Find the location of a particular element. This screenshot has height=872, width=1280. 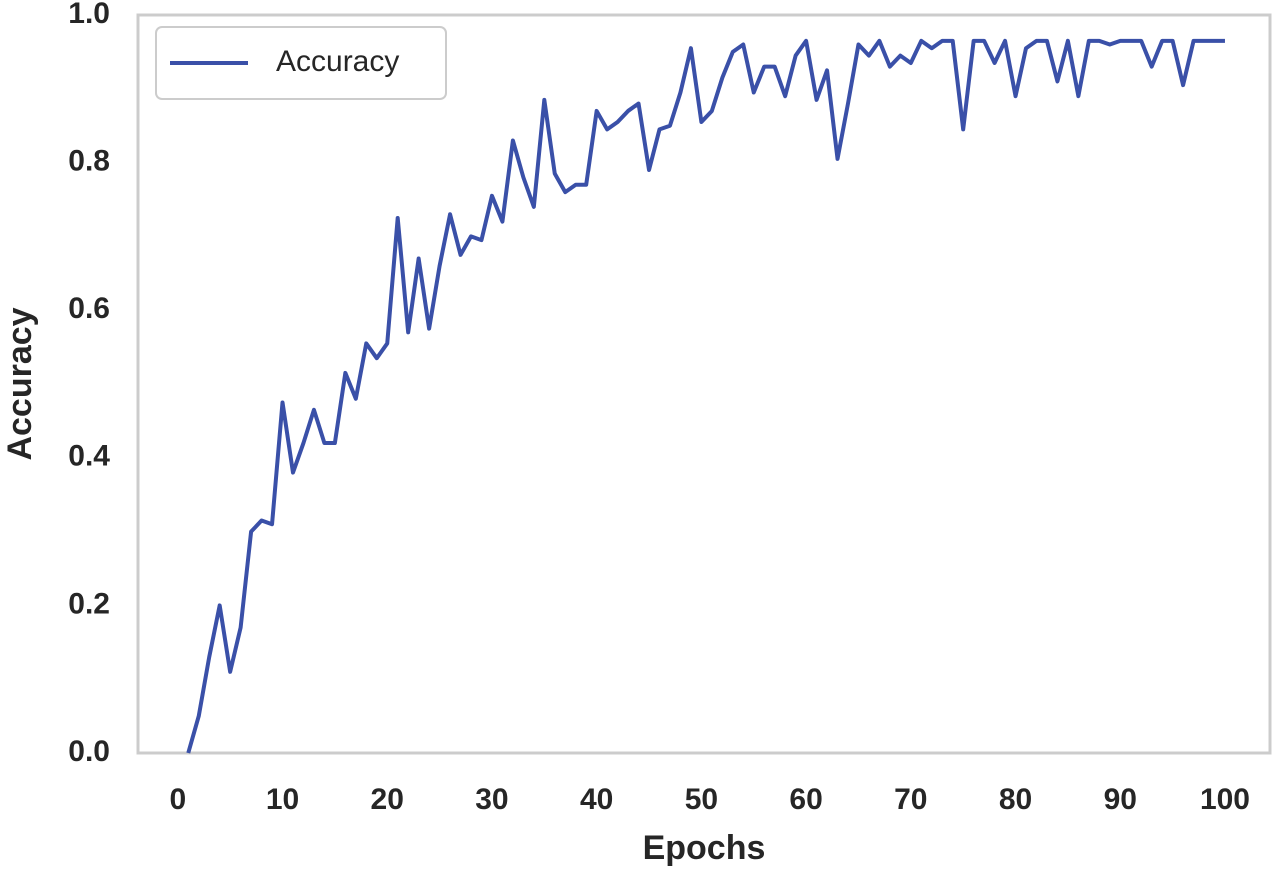

legend-box is located at coordinates (301, 63).